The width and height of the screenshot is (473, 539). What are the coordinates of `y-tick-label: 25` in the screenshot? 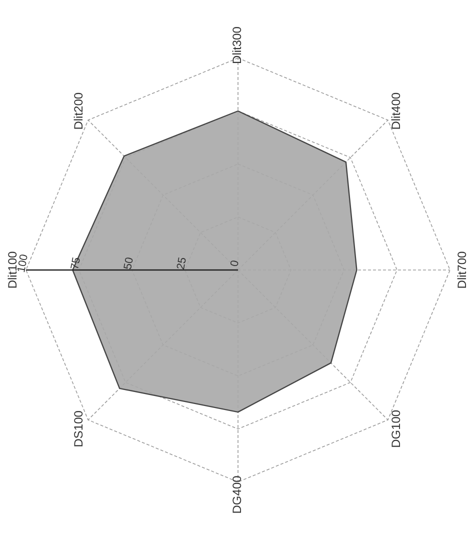 It's located at (182, 263).